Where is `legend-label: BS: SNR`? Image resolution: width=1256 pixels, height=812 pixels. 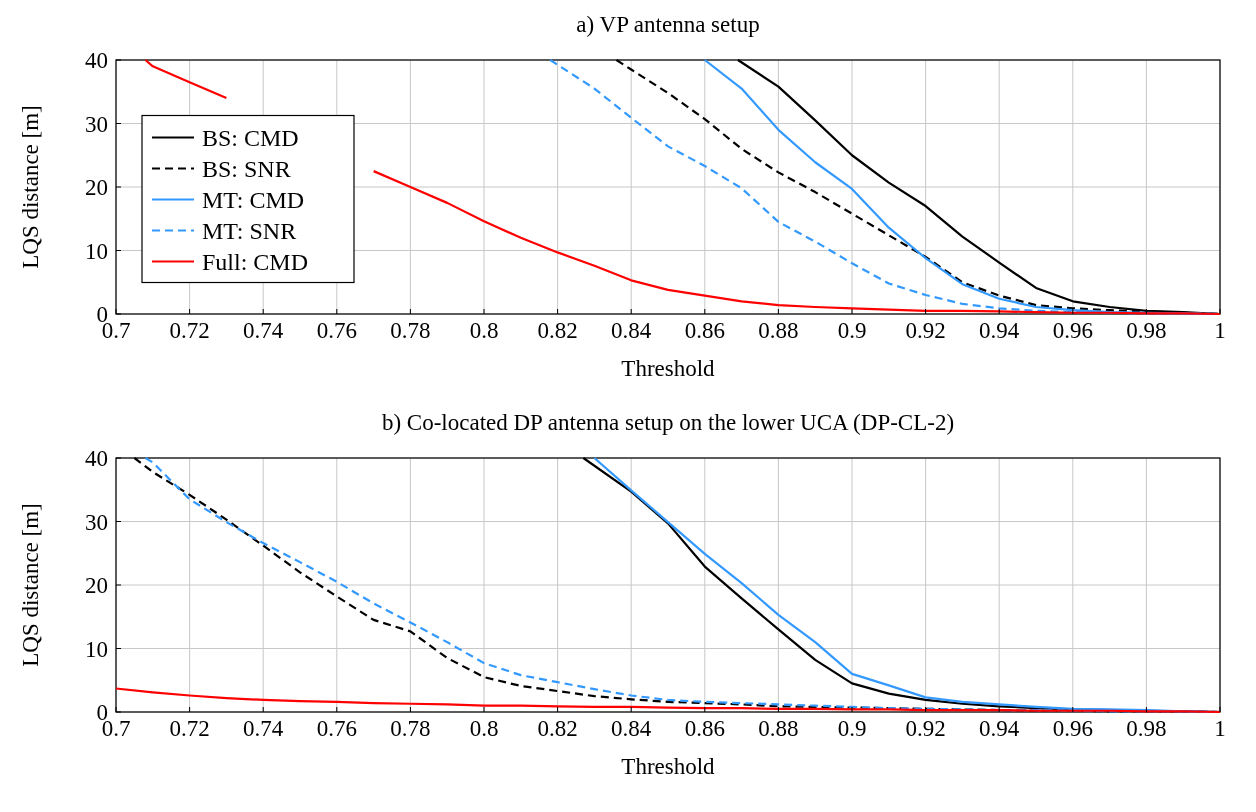 legend-label: BS: SNR is located at coordinates (246, 168).